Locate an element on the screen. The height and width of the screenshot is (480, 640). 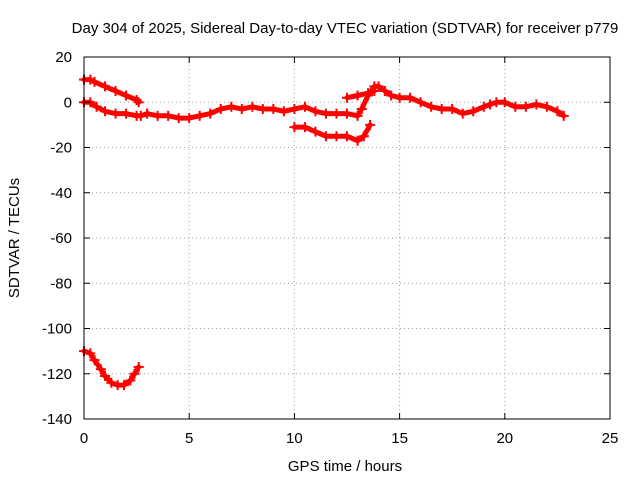
y-tick-label: -20 is located at coordinates (61, 148).